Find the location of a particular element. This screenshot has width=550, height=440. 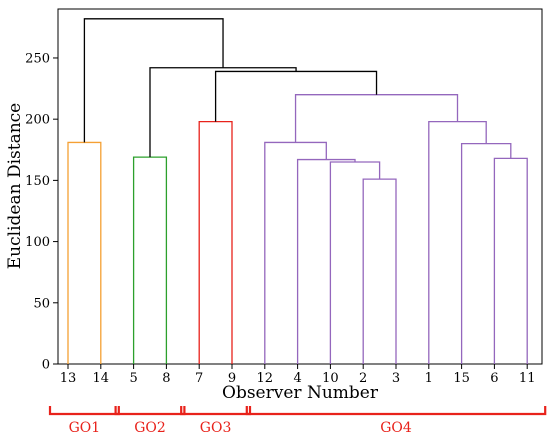

group-brackets: GO1 GO2 GO3 GO4 is located at coordinates (297, 421).